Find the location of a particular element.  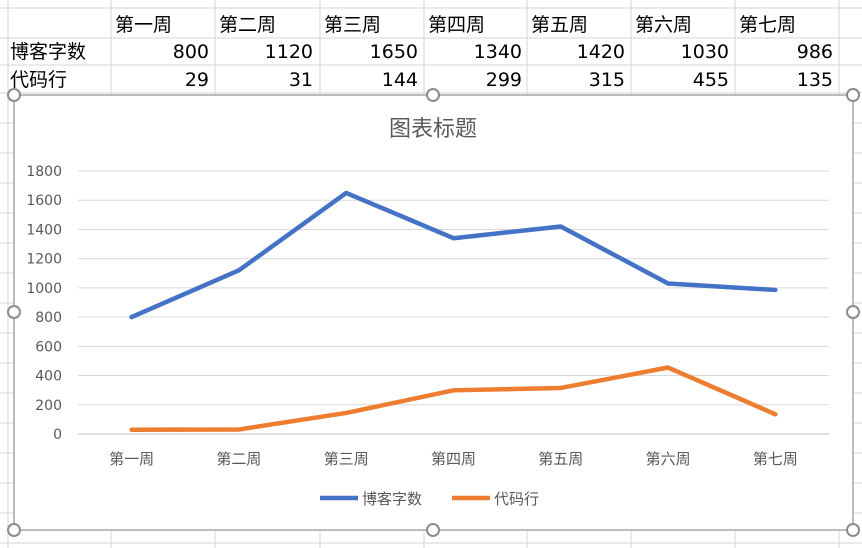

cell: 第七周 is located at coordinates (768, 25).